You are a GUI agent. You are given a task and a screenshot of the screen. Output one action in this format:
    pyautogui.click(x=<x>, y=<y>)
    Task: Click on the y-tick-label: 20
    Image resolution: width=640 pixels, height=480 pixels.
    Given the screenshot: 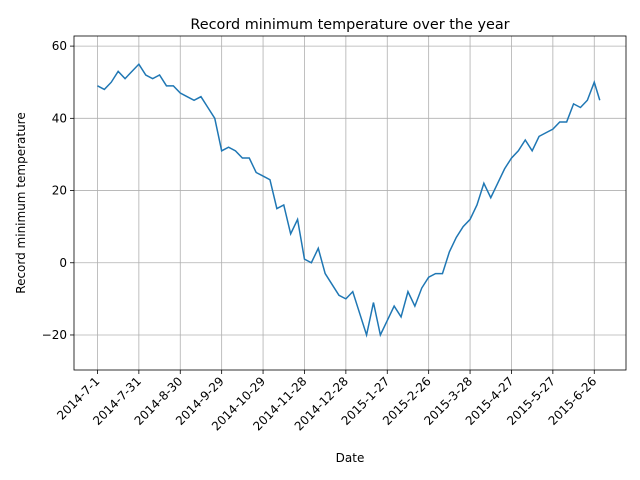 What is the action you would take?
    pyautogui.click(x=59, y=191)
    